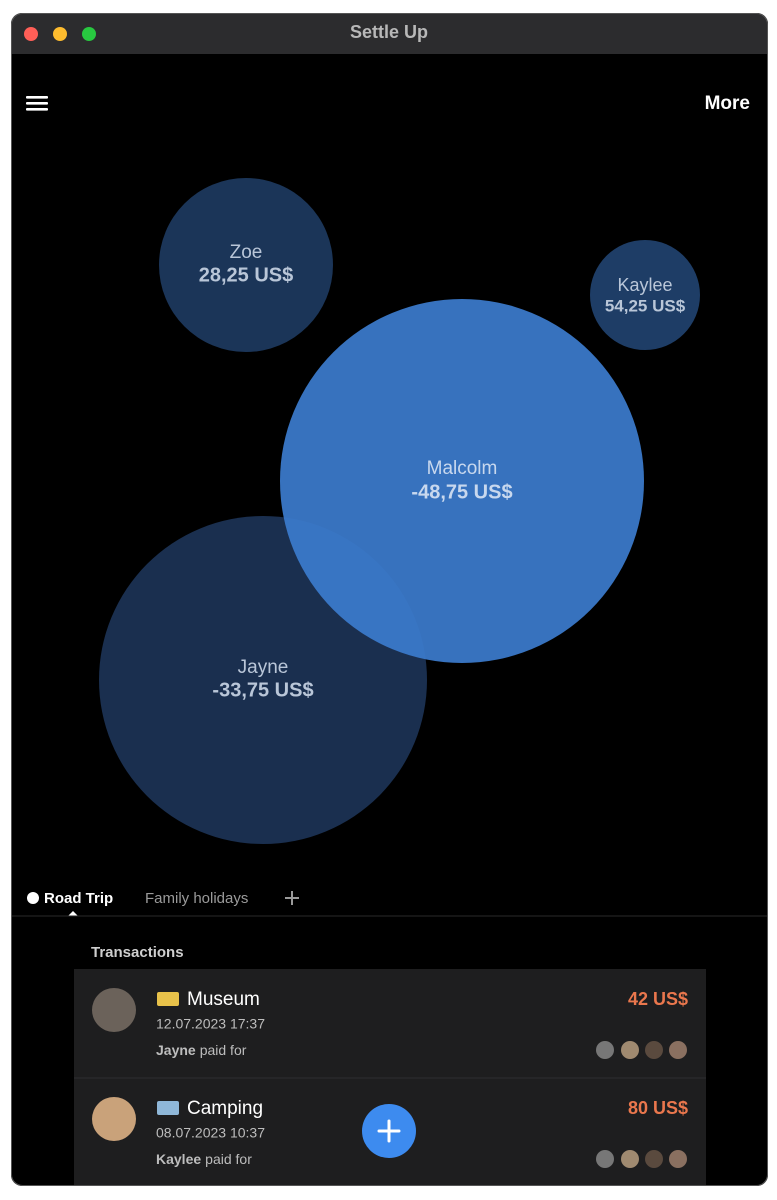 The image size is (777, 1200). Describe the element at coordinates (37, 103) in the screenshot. I see `menu-button` at that location.